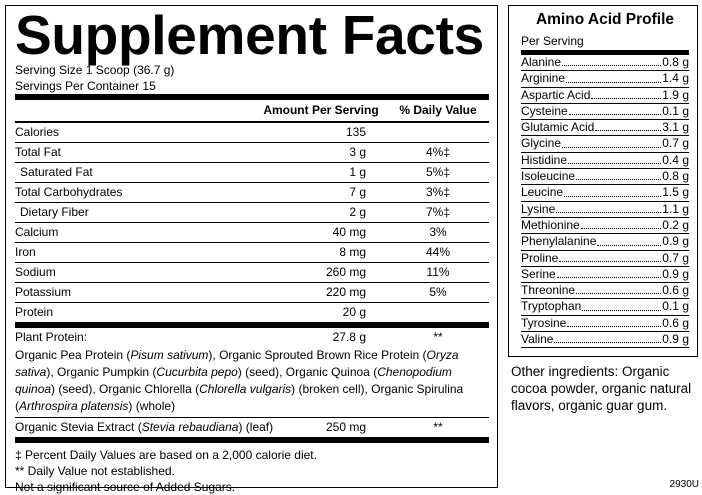  I want to click on amino-row: Tryptophan 0.1 g, so click(605, 307).